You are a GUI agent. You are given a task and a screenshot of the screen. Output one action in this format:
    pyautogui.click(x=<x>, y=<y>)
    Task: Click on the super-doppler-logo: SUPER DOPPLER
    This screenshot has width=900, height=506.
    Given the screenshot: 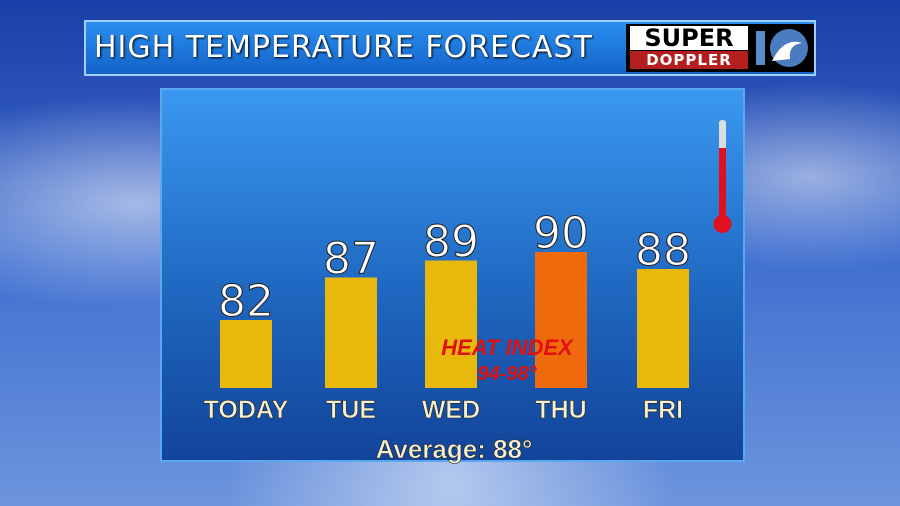 What is the action you would take?
    pyautogui.click(x=720, y=48)
    